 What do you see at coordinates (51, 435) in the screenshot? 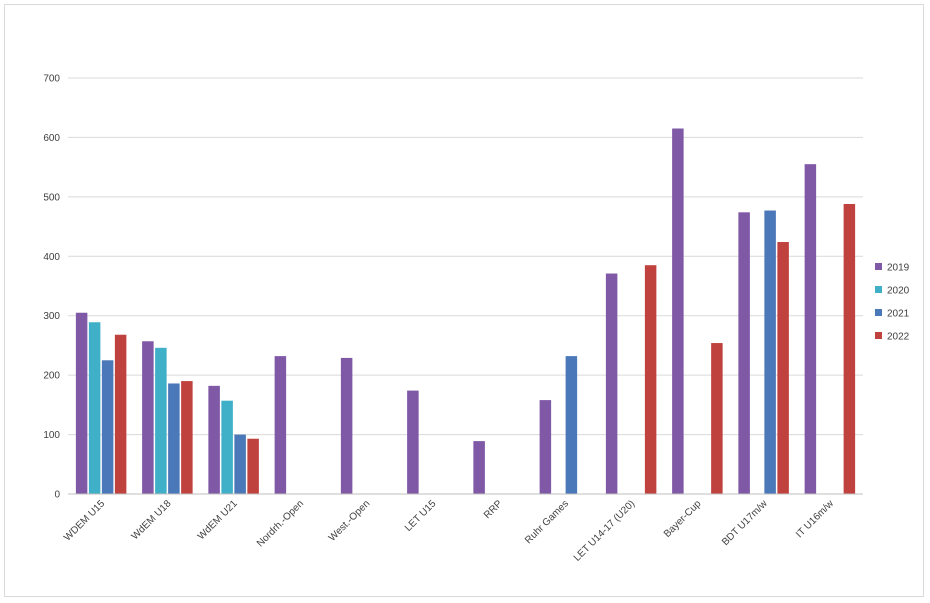
I see `y-tick-label: 100` at bounding box center [51, 435].